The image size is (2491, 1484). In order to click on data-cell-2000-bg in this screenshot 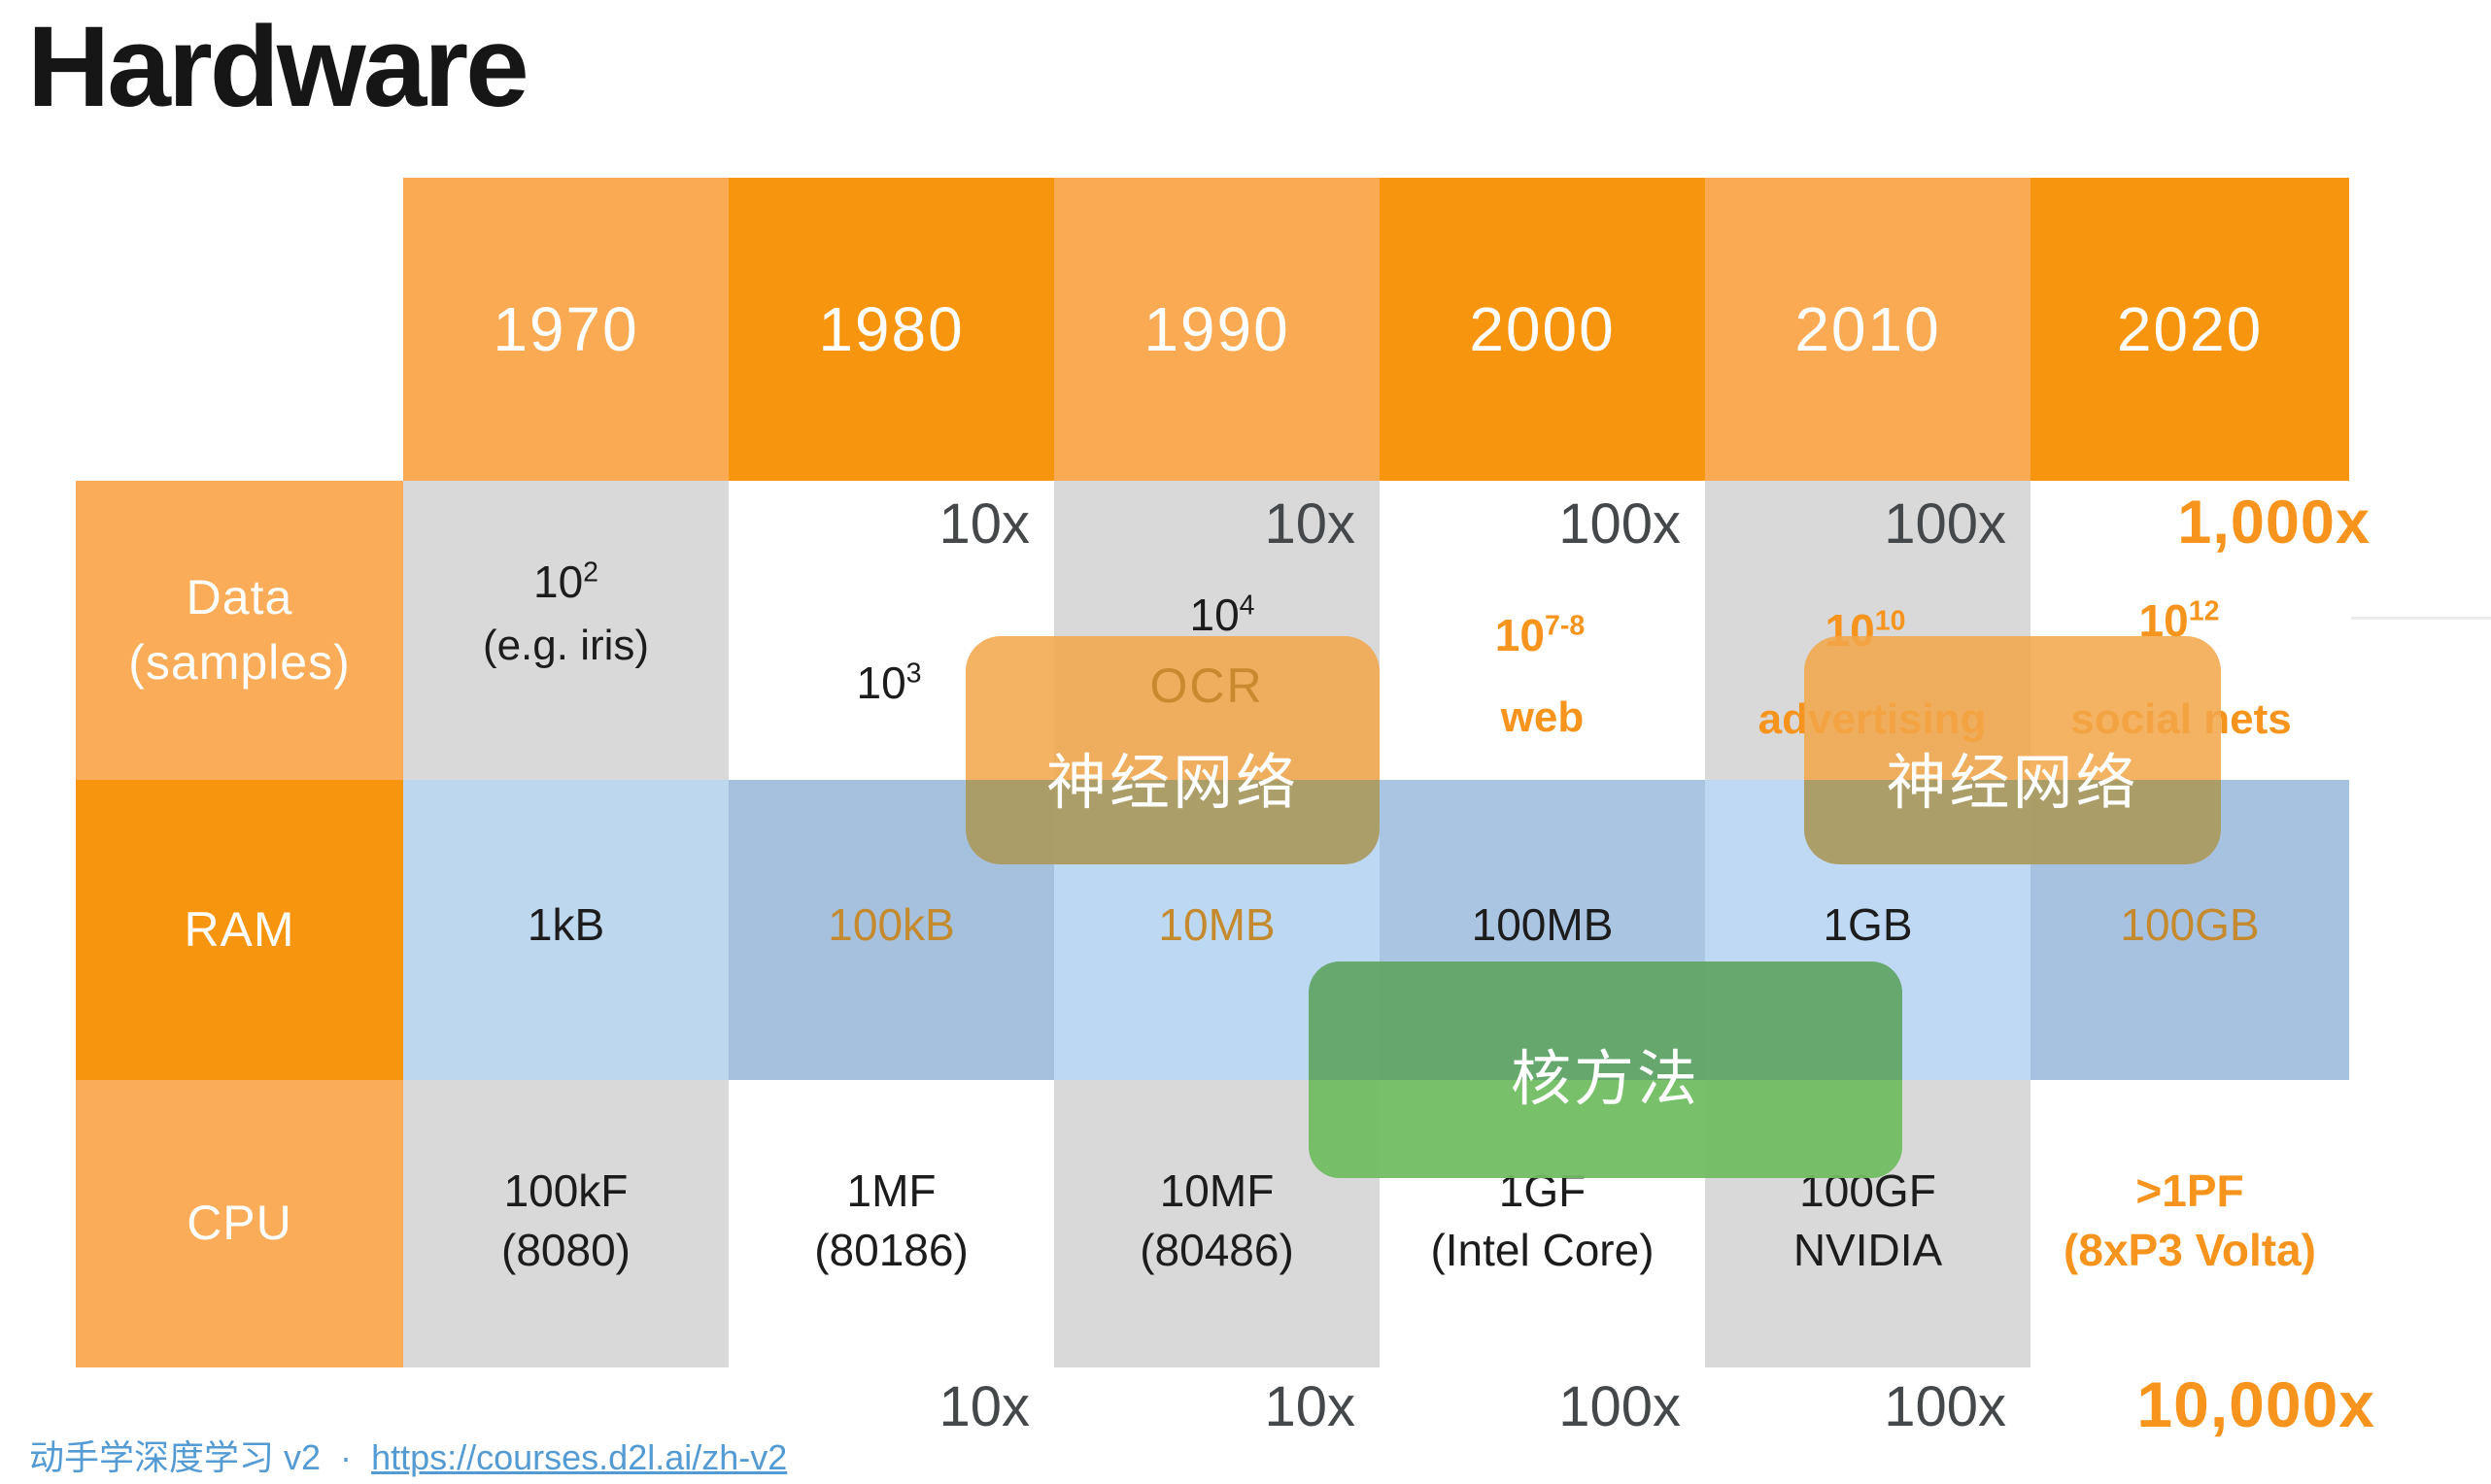, I will do `click(1542, 630)`.